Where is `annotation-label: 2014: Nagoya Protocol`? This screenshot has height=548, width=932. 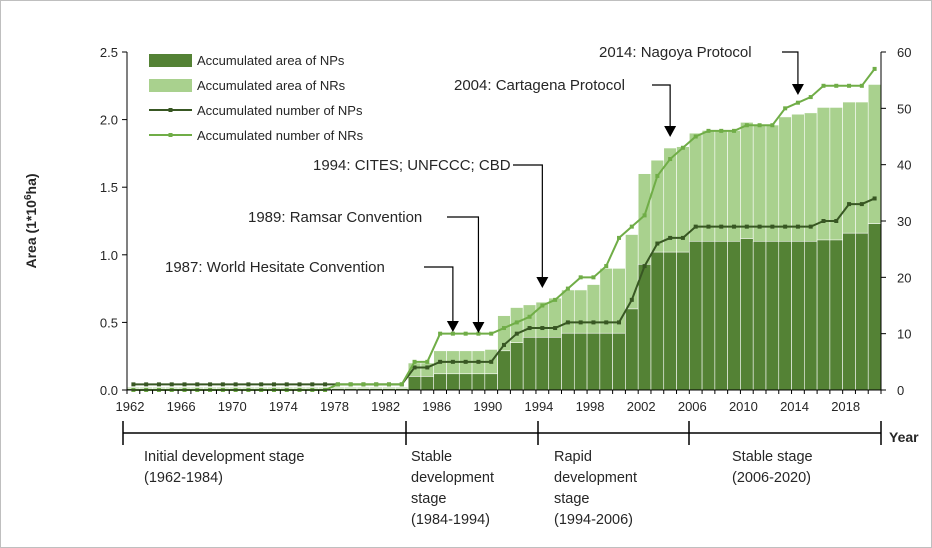 annotation-label: 2014: Nagoya Protocol is located at coordinates (675, 52).